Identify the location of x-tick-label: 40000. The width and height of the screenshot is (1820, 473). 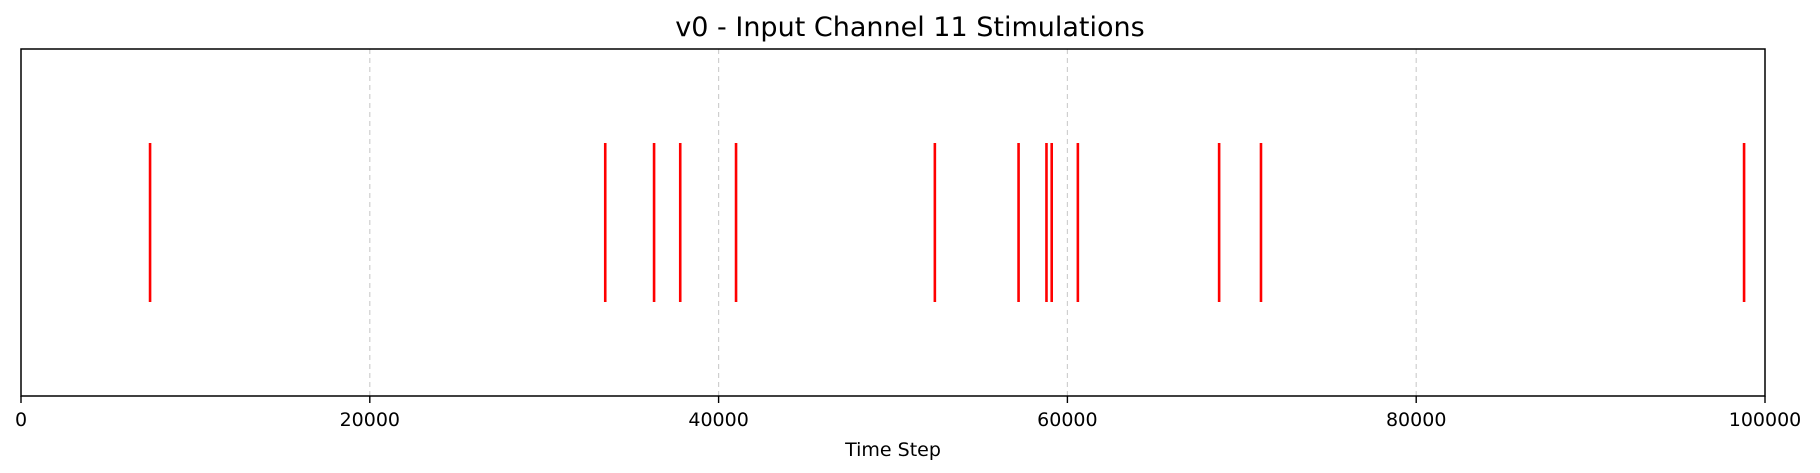
(718, 420).